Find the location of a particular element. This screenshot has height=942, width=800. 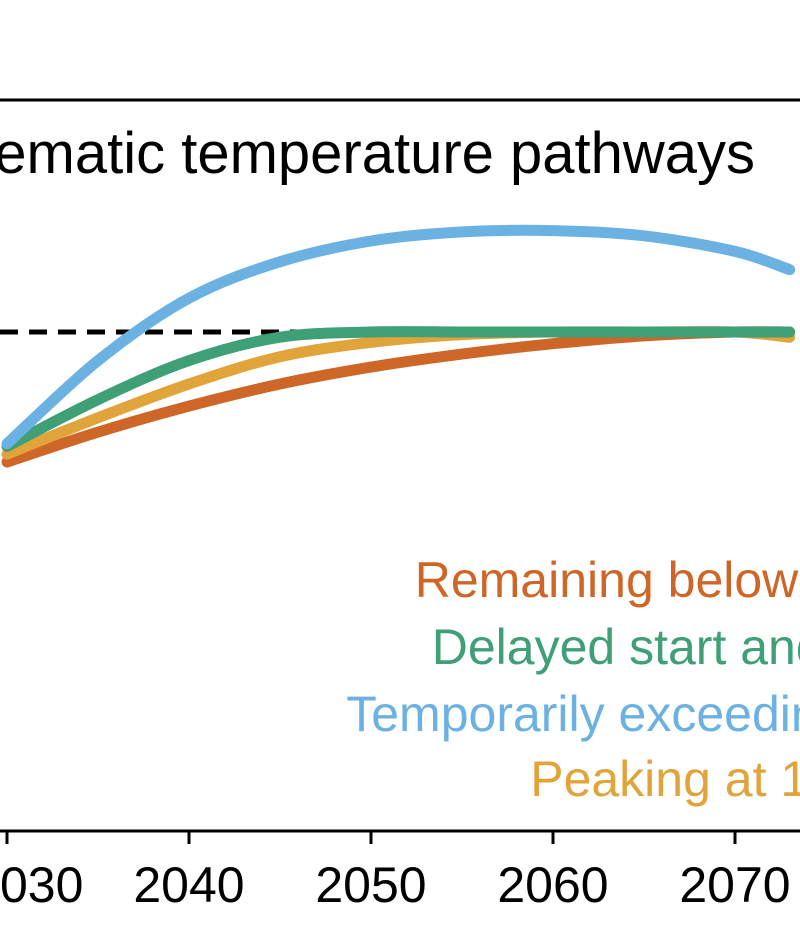

x-tick-label: 2040 is located at coordinates (188, 885).